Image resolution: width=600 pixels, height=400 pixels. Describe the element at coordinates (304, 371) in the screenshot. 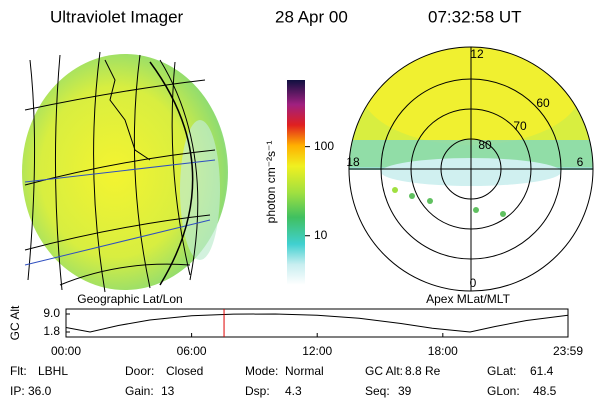

I see `status-value: Normal` at that location.